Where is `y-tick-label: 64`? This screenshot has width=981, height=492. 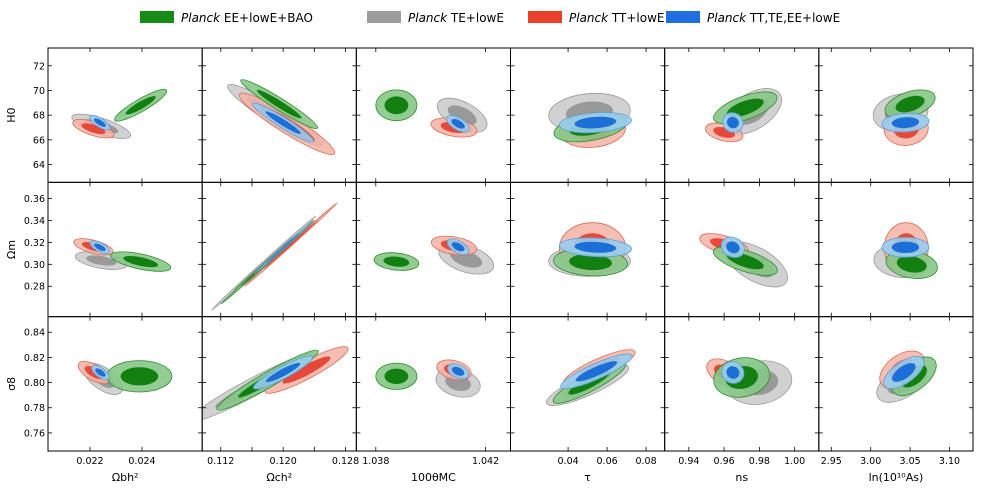
y-tick-label: 64 is located at coordinates (39, 165).